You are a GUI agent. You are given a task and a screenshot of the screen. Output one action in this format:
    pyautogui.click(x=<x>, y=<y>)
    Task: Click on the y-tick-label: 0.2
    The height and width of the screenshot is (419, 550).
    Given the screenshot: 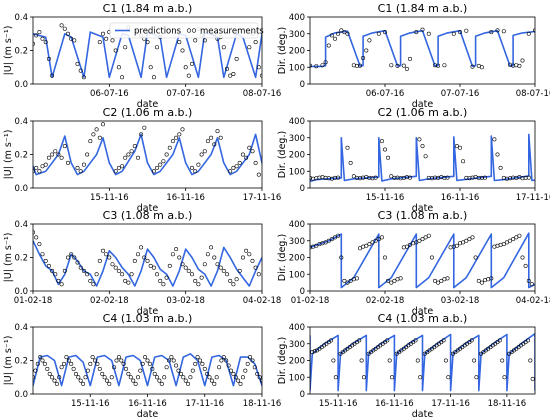 What is the action you would take?
    pyautogui.click(x=21, y=259)
    